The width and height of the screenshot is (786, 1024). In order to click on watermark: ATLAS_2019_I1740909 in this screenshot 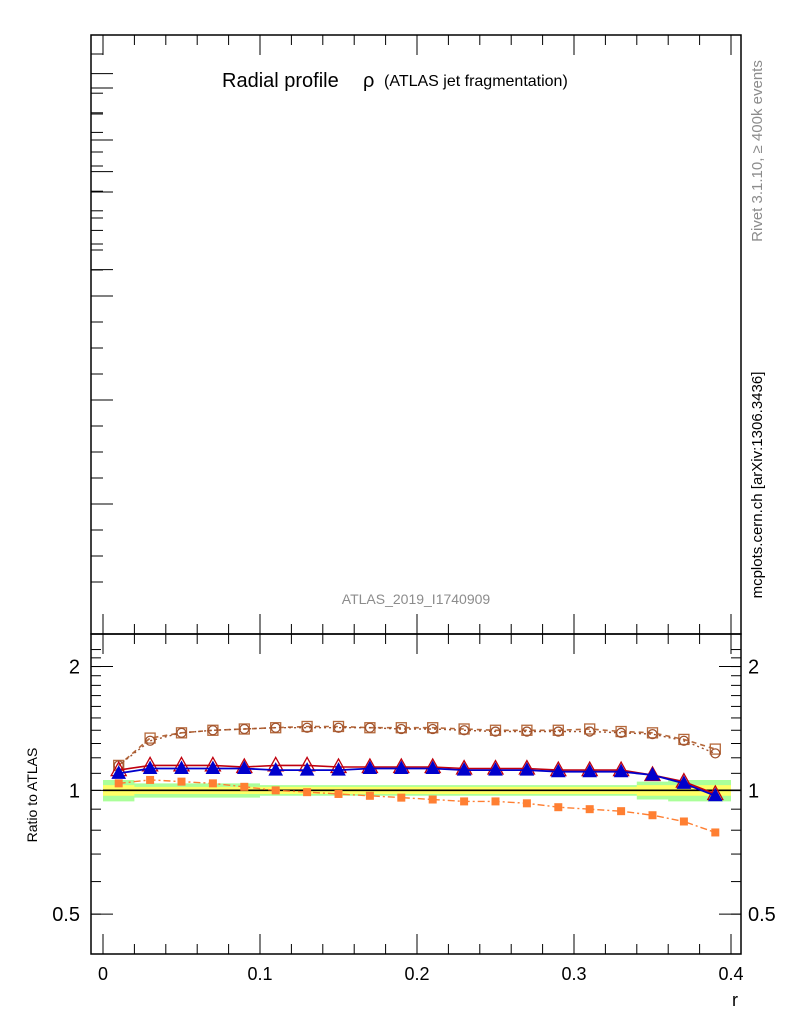, I will do `click(416, 599)`.